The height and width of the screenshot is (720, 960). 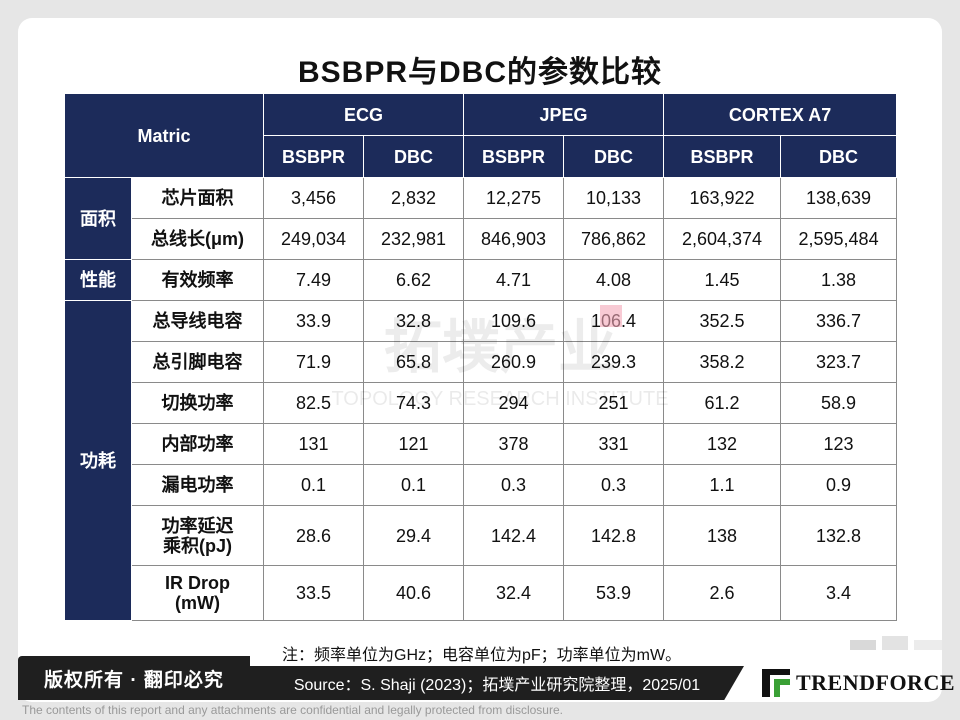 What do you see at coordinates (614, 198) in the screenshot?
I see `table-cell: 10,133` at bounding box center [614, 198].